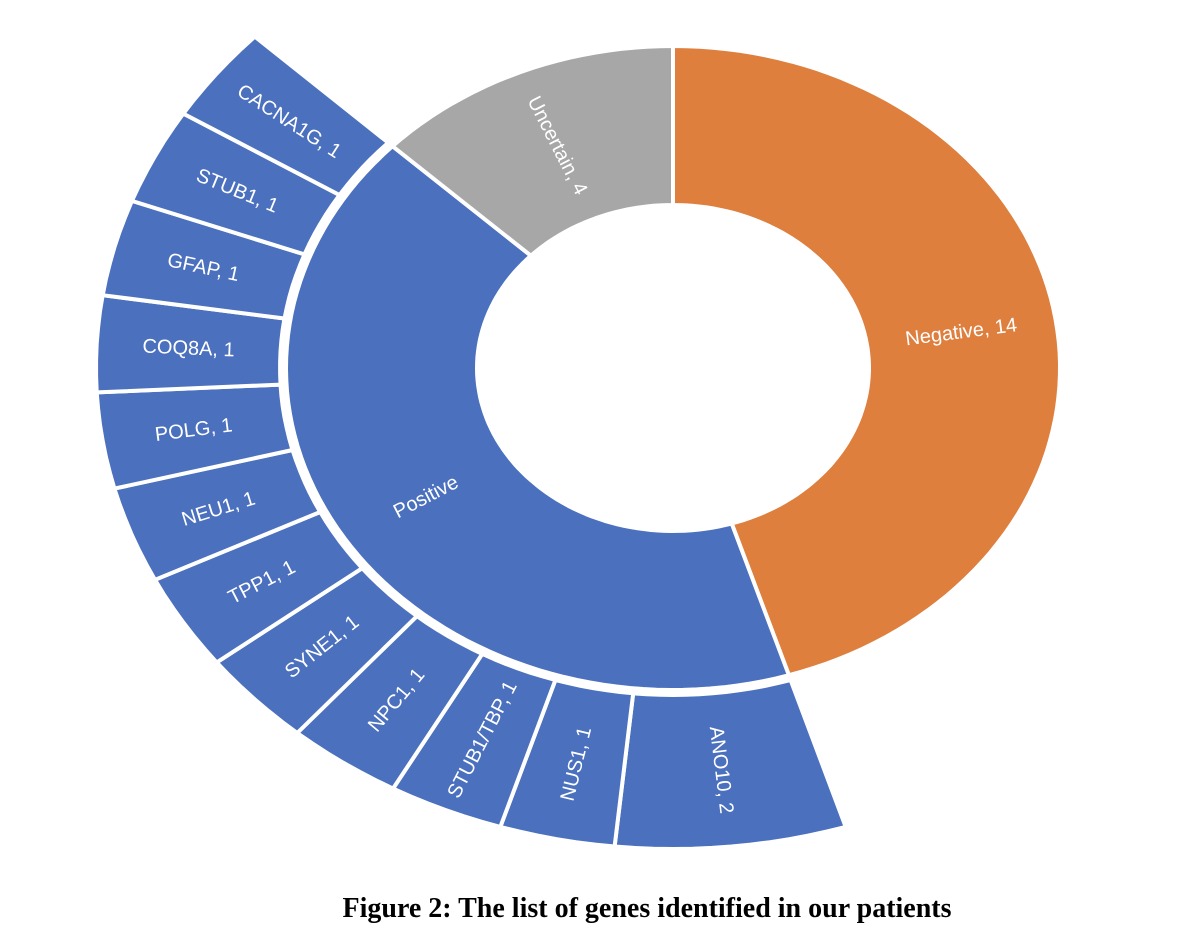 The image size is (1194, 941). What do you see at coordinates (188, 349) in the screenshot?
I see `label-coq8a: COQ8A, 1` at bounding box center [188, 349].